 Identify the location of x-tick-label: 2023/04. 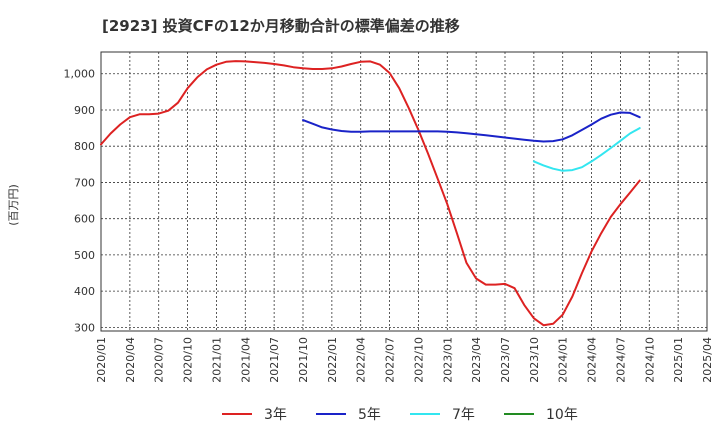
(476, 360).